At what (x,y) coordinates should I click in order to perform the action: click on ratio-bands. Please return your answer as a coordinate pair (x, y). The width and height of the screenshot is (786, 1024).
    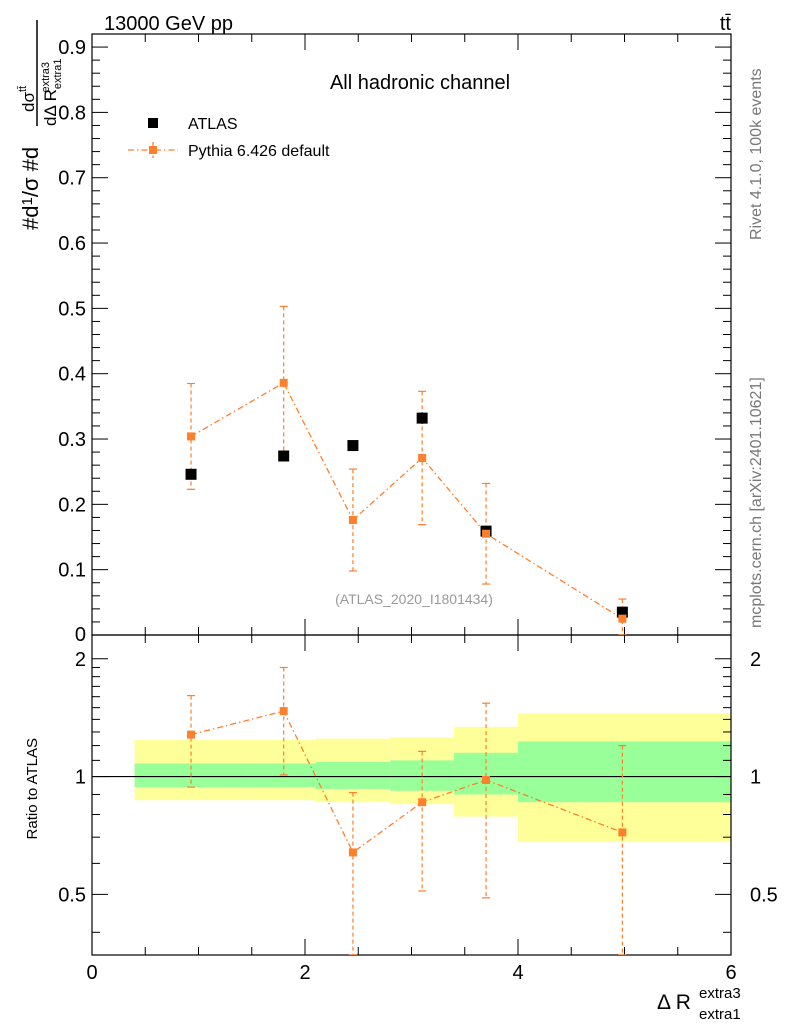
    Looking at the image, I should click on (432, 778).